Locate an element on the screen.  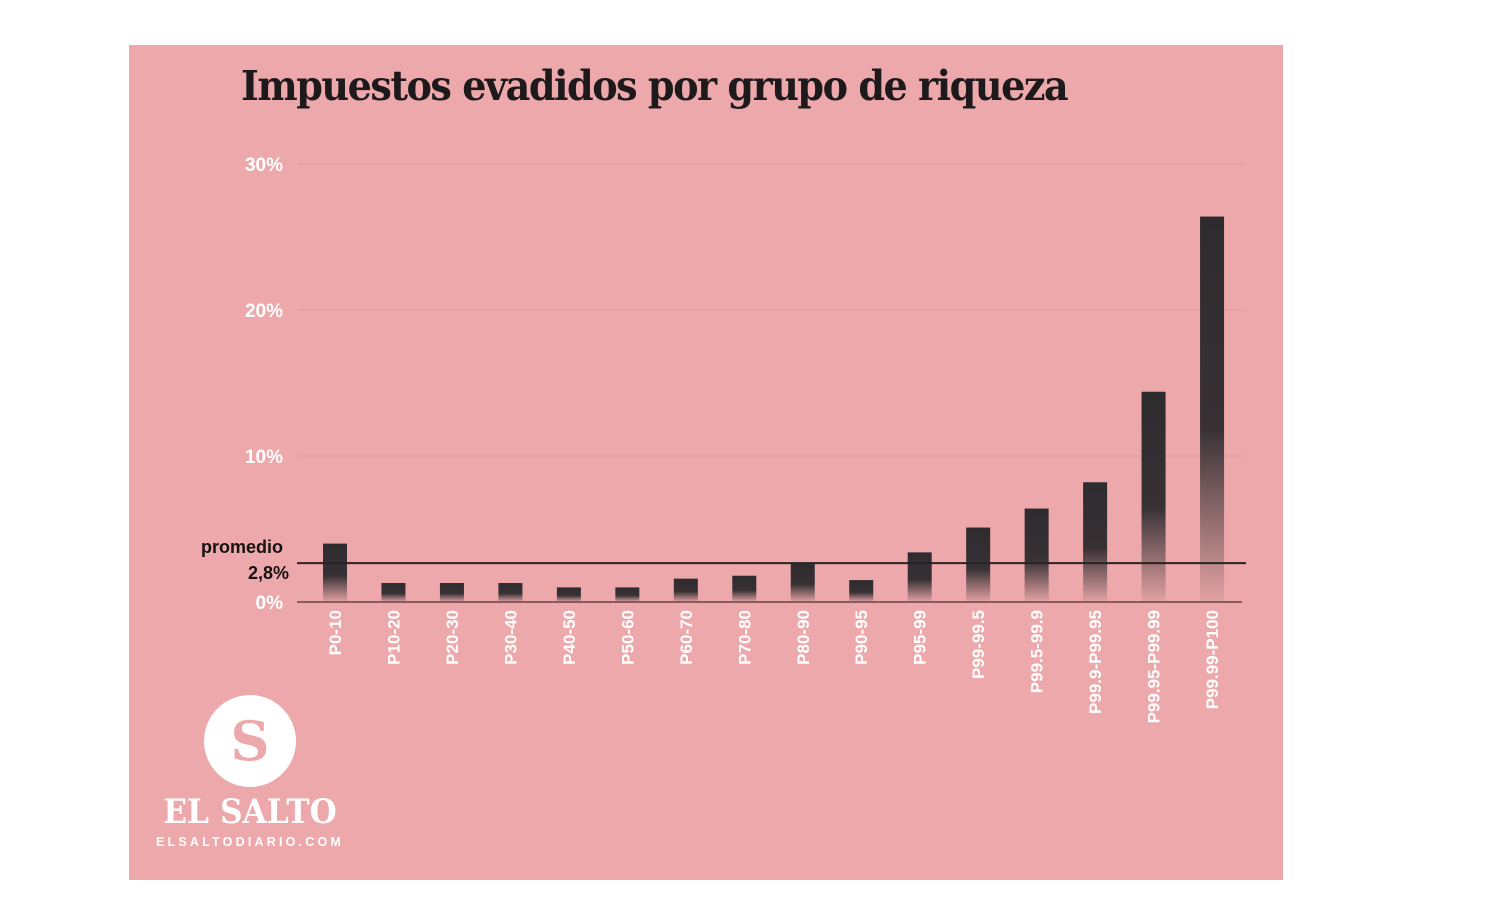
x-tick-label: P99.99-P100 is located at coordinates (1212, 659).